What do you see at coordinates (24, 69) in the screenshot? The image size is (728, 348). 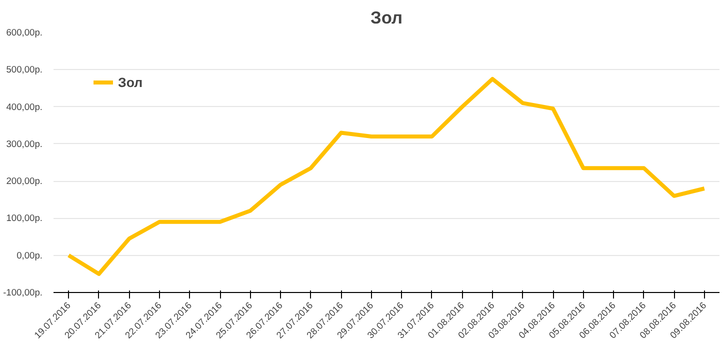 I see `y-tick-label: 500,00р.` at bounding box center [24, 69].